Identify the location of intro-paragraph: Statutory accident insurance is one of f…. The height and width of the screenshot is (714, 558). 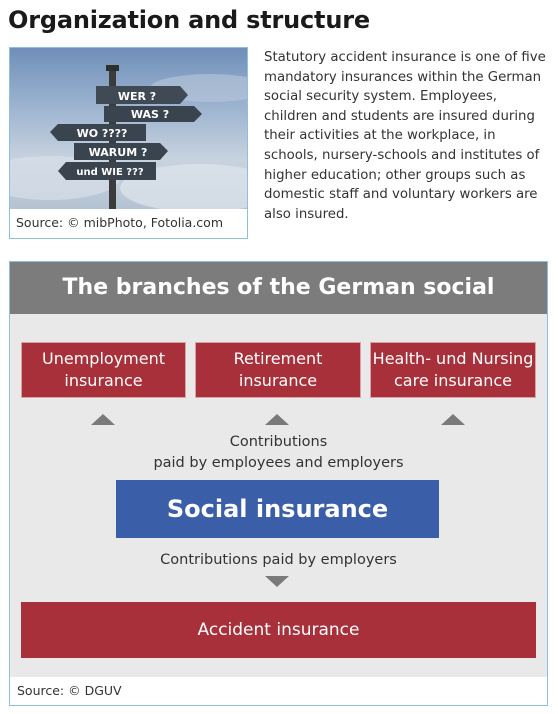
(405, 136).